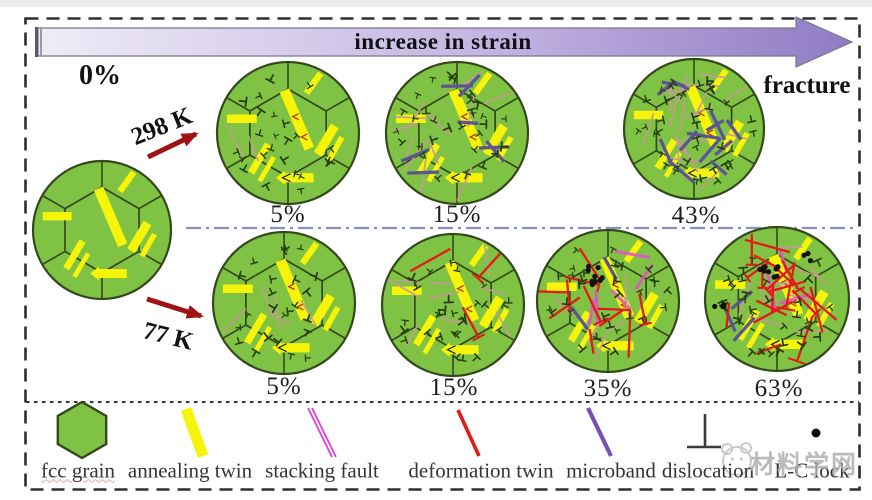  What do you see at coordinates (445, 42) in the screenshot?
I see `strain-gradient-arrow-icon` at bounding box center [445, 42].